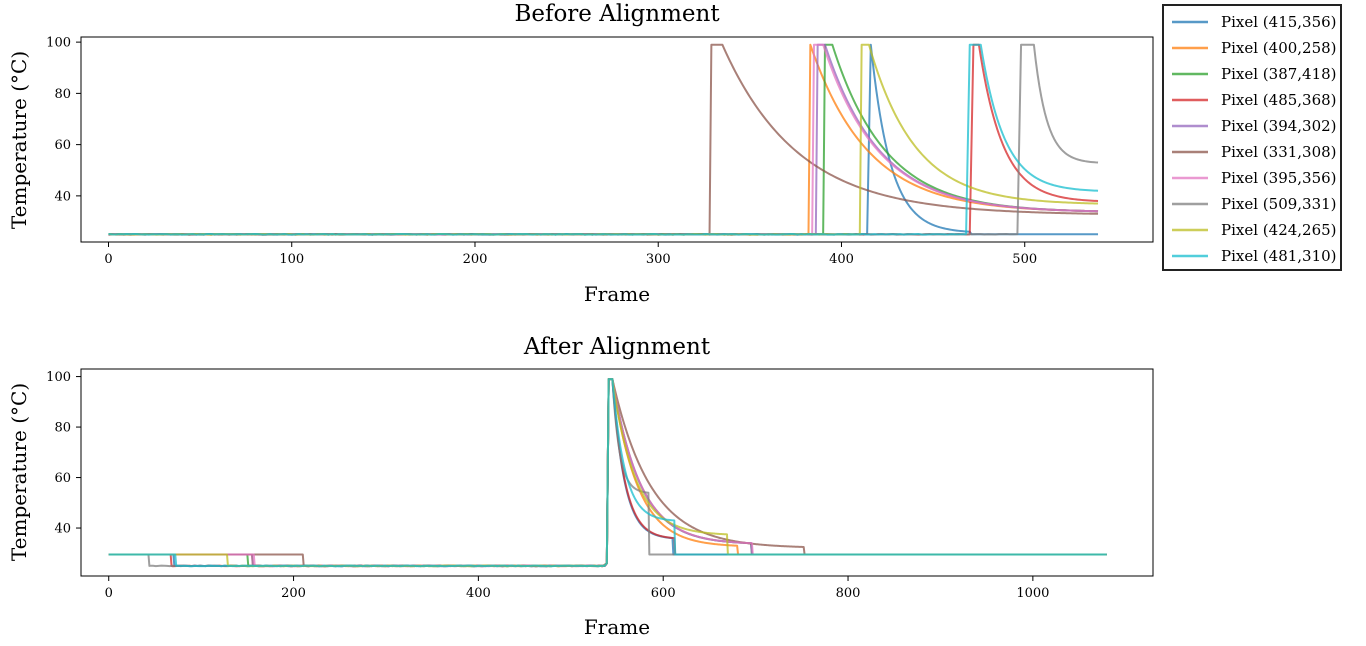 The width and height of the screenshot is (1366, 646). What do you see at coordinates (1279, 152) in the screenshot?
I see `legend-entry-label: Pixel (331,308)` at bounding box center [1279, 152].